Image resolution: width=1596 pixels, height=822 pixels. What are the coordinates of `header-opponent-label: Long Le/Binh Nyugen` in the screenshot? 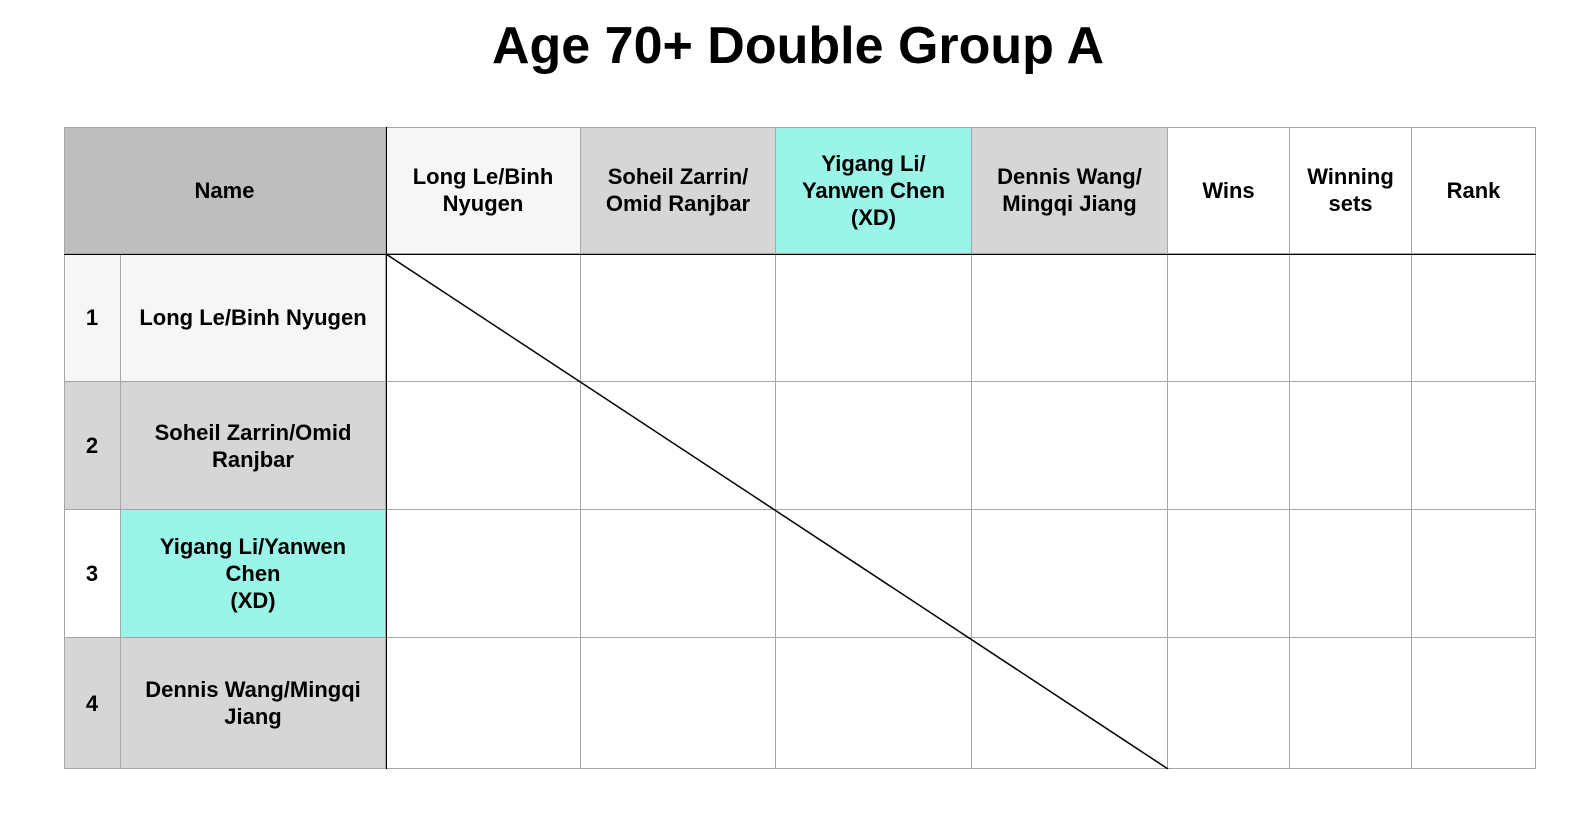 It's located at (483, 190).